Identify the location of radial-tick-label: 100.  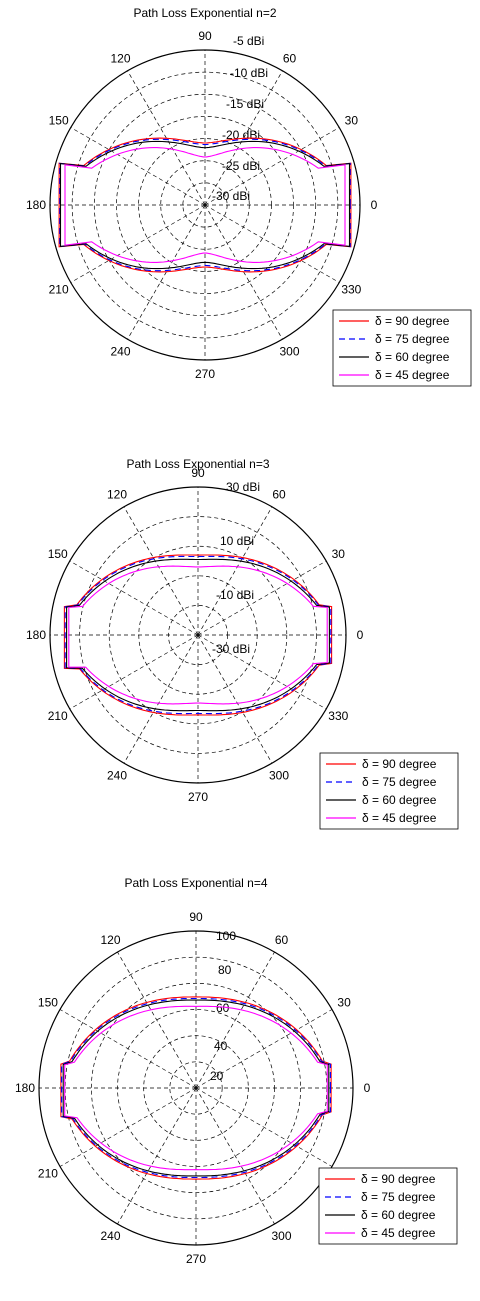
(226, 936).